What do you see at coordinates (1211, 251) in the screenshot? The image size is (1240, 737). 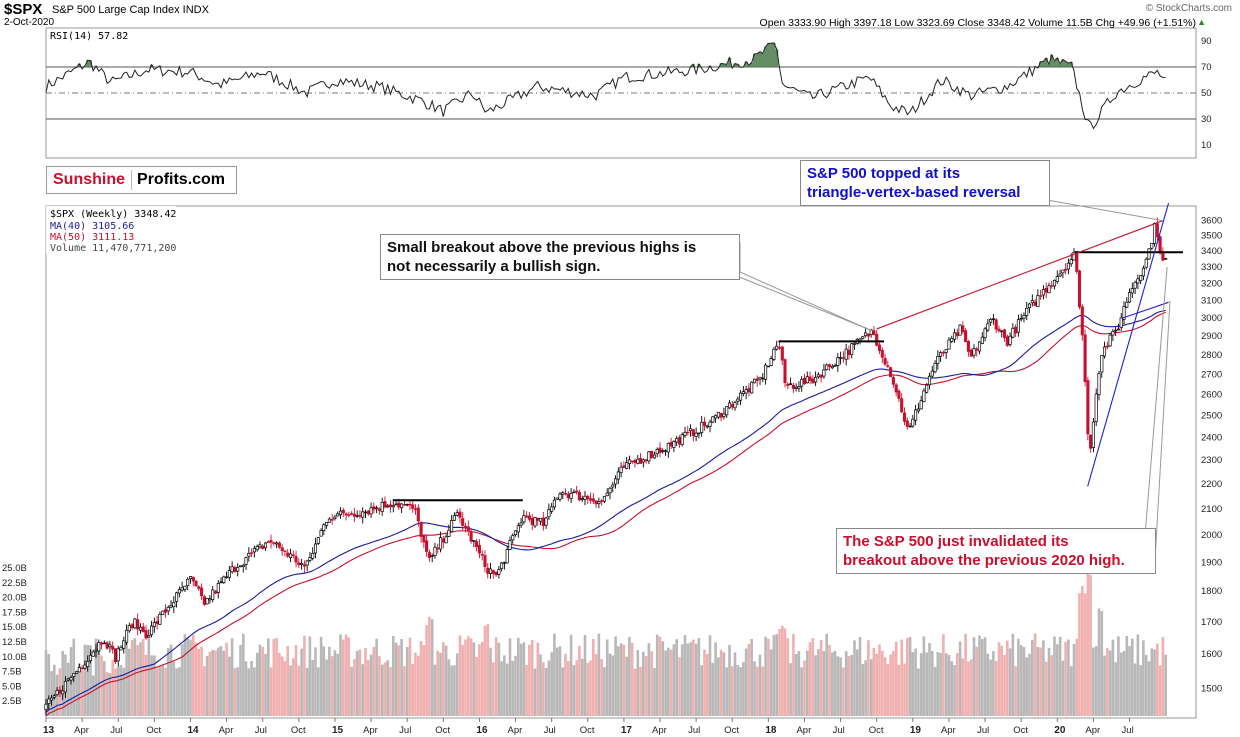 I see `price-tick-label: 3400` at bounding box center [1211, 251].